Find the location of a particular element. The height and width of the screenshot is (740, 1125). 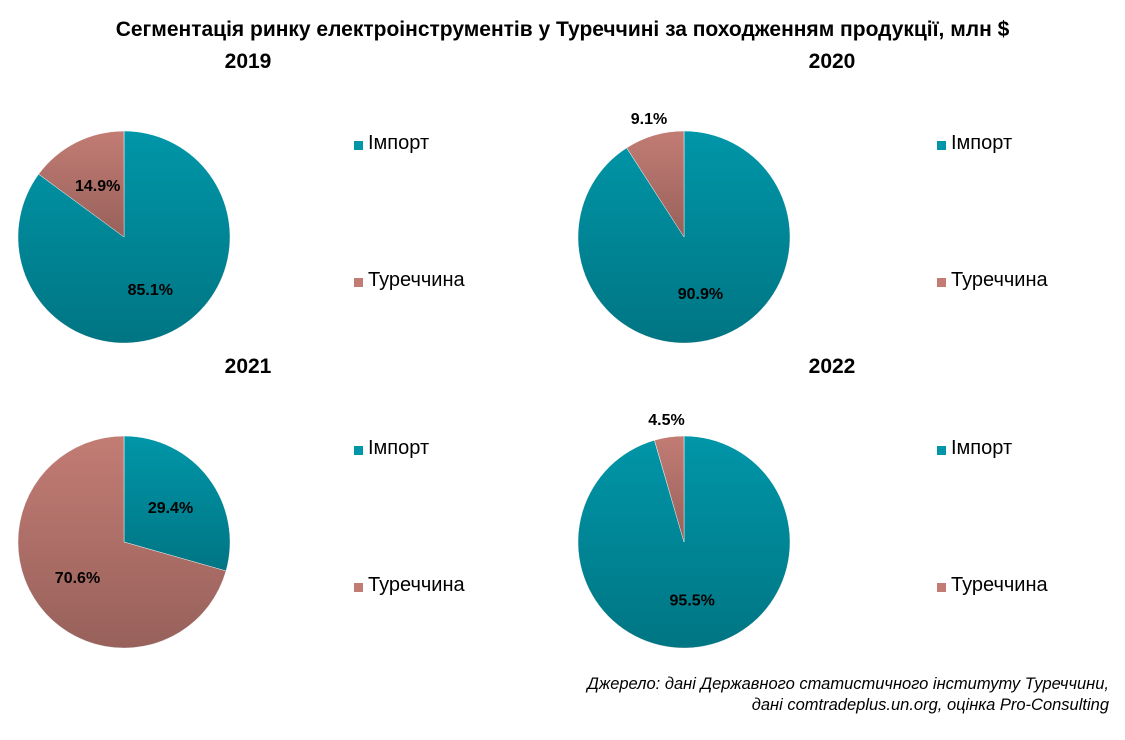

pie-label-import-2022: 95.5% is located at coordinates (692, 601).